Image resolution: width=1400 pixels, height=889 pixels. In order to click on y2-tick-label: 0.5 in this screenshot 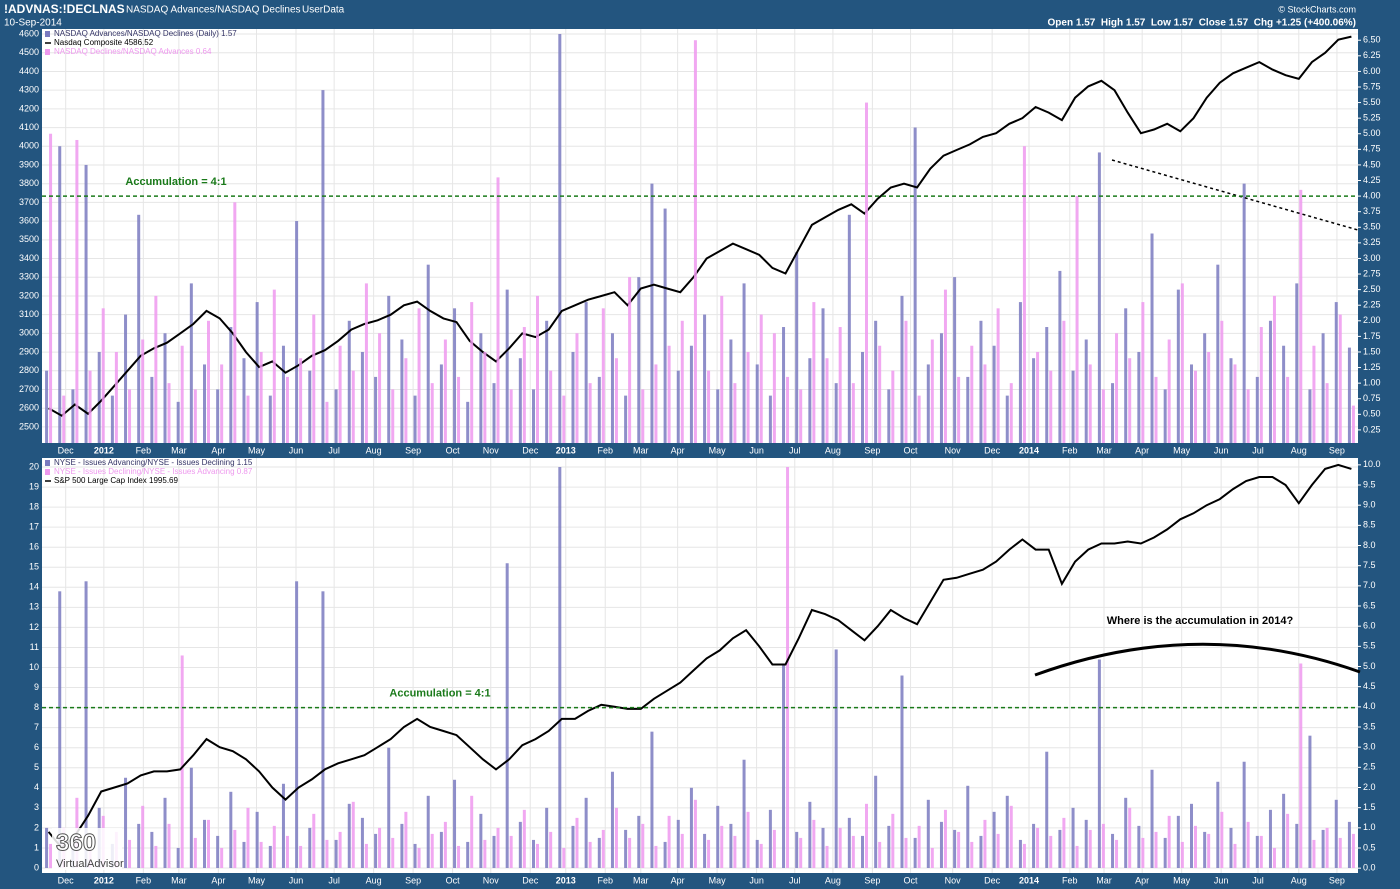, I will do `click(1369, 847)`.